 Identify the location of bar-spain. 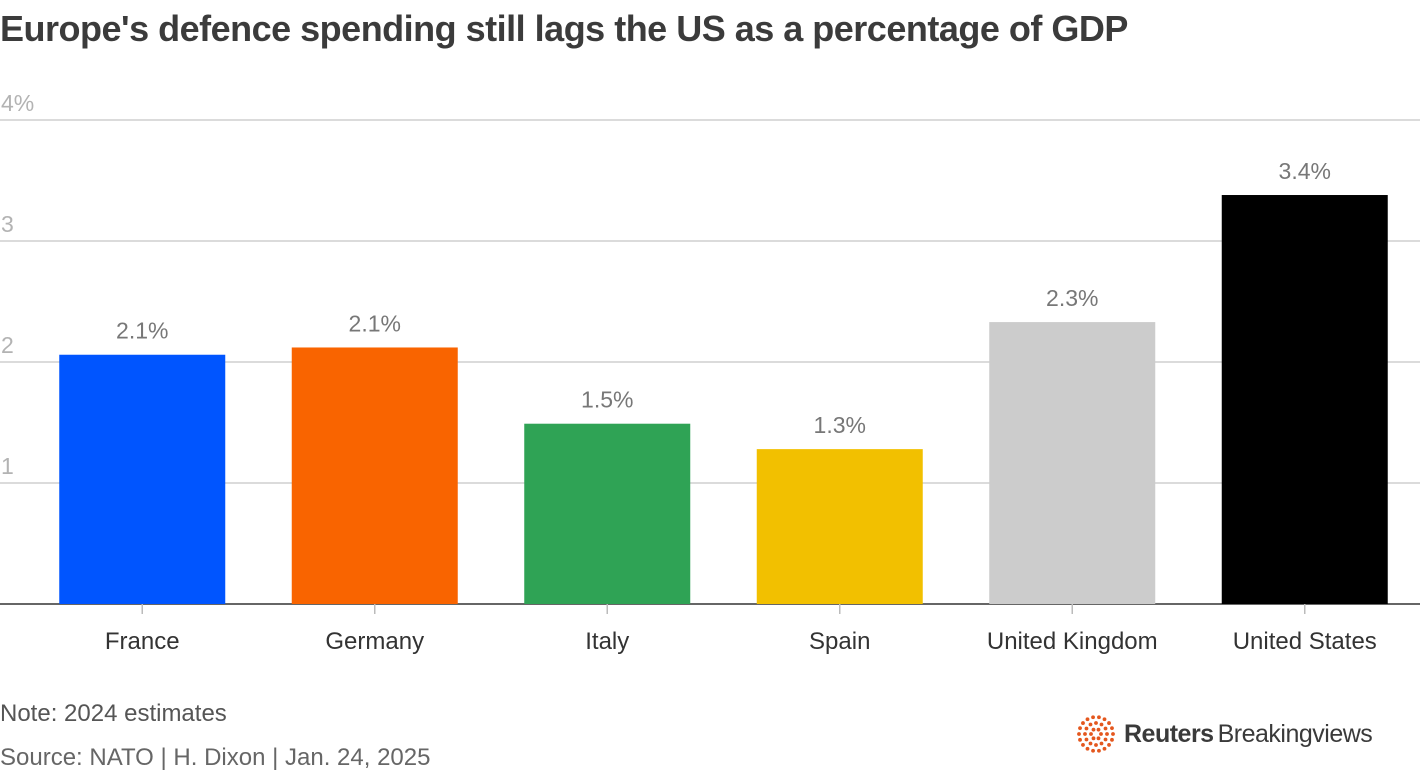
(839, 526).